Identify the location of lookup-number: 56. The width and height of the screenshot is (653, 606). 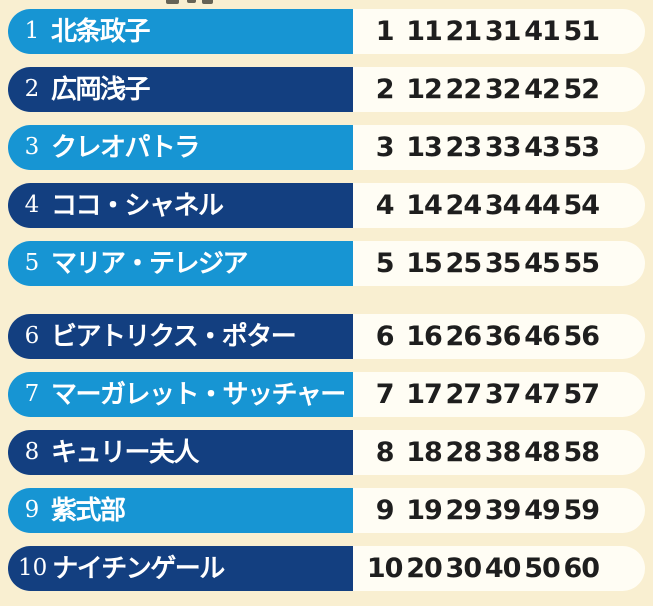
(582, 336).